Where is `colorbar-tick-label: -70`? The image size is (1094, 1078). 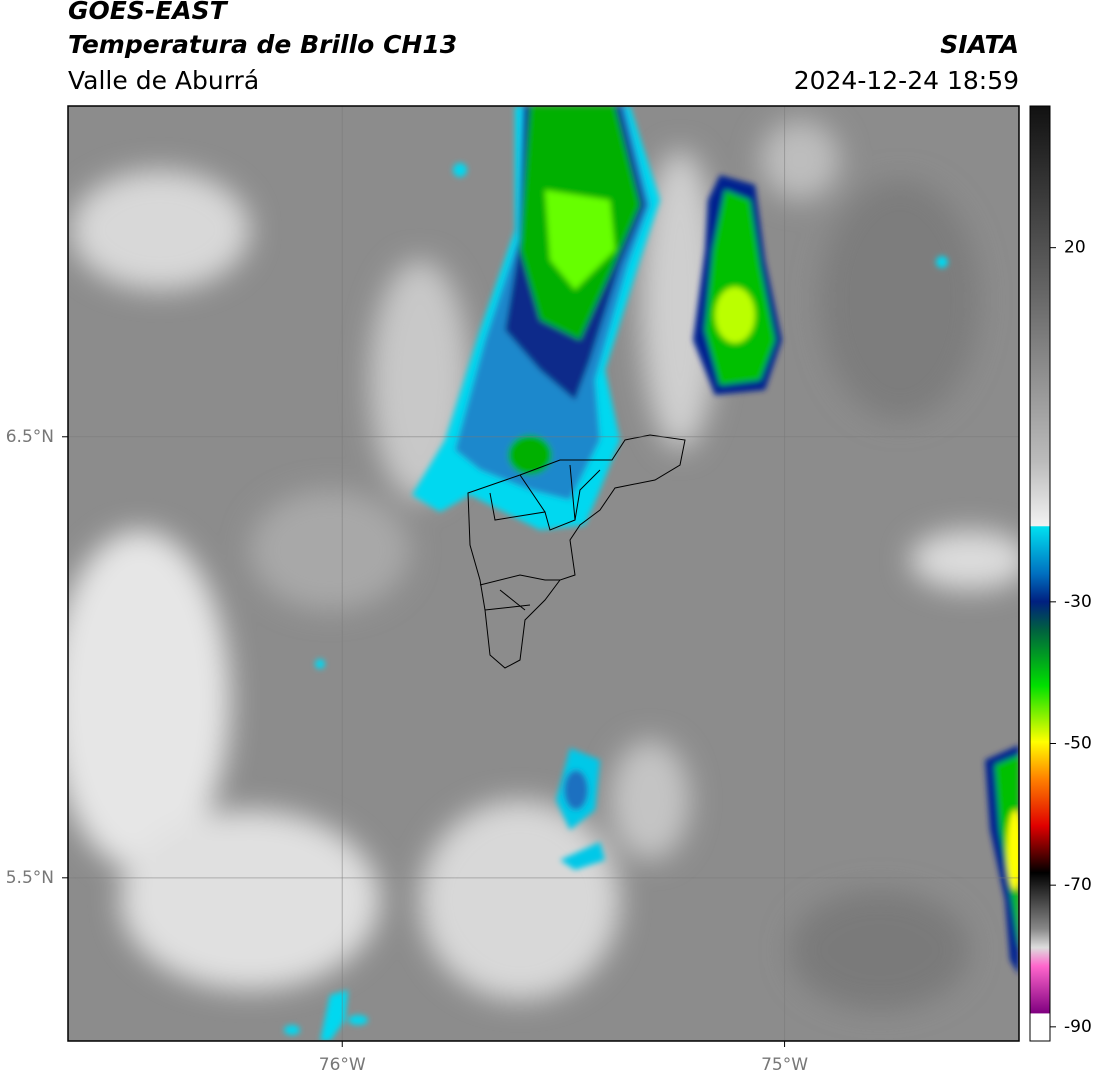 colorbar-tick-label: -70 is located at coordinates (1078, 885).